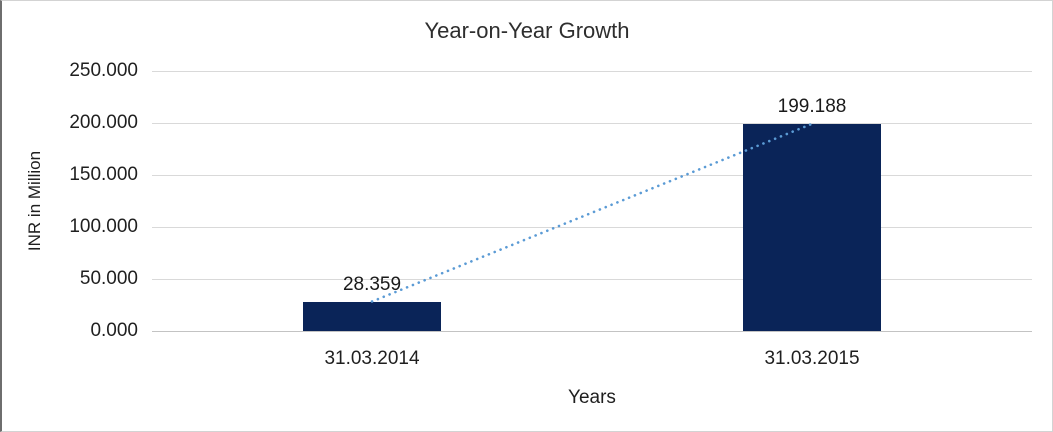 The image size is (1053, 432). I want to click on y-tick-label: 150.000, so click(103, 174).